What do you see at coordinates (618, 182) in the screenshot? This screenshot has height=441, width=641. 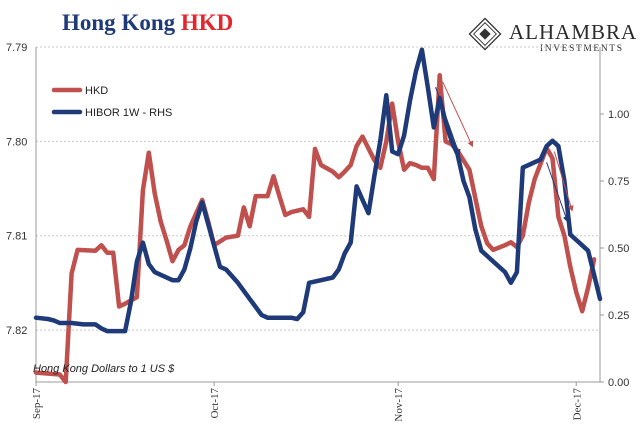 I see `right-tick-label: 0.75` at bounding box center [618, 182].